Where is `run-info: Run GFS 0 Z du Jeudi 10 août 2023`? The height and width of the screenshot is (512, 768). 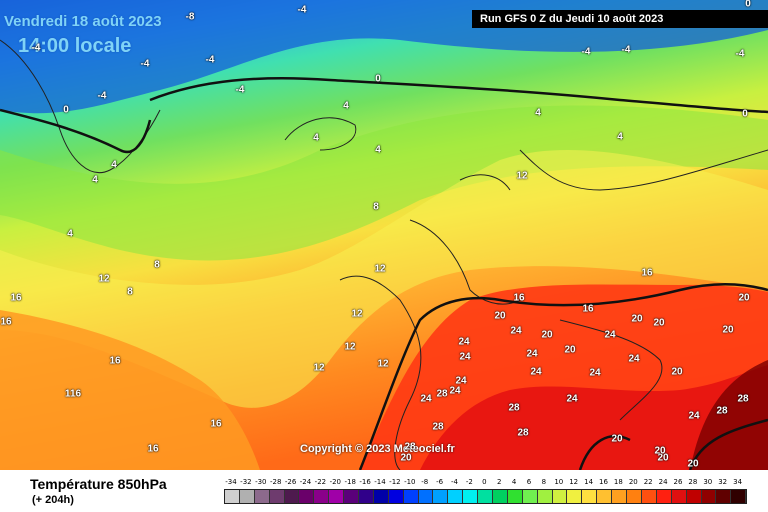 run-info: Run GFS 0 Z du Jeudi 10 août 2023 is located at coordinates (620, 19).